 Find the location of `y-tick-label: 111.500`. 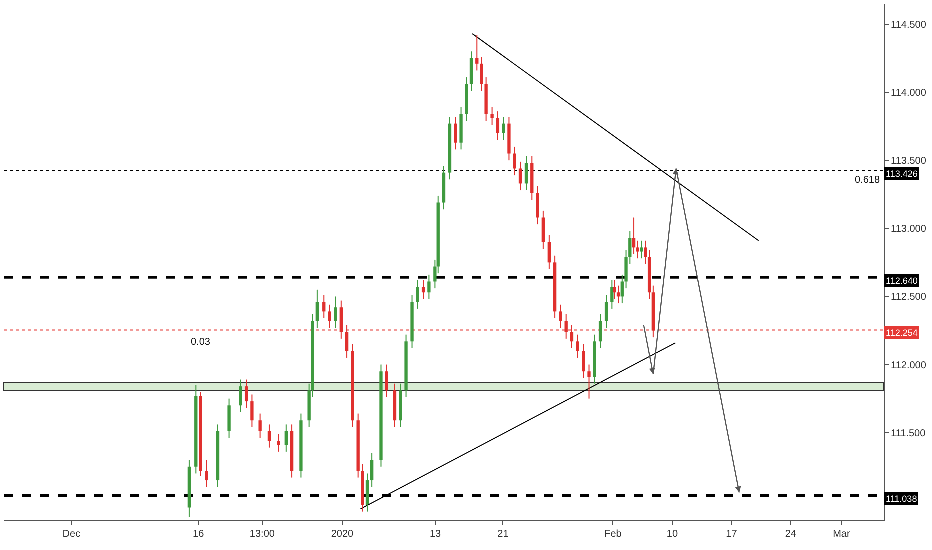

y-tick-label: 111.500 is located at coordinates (908, 434).